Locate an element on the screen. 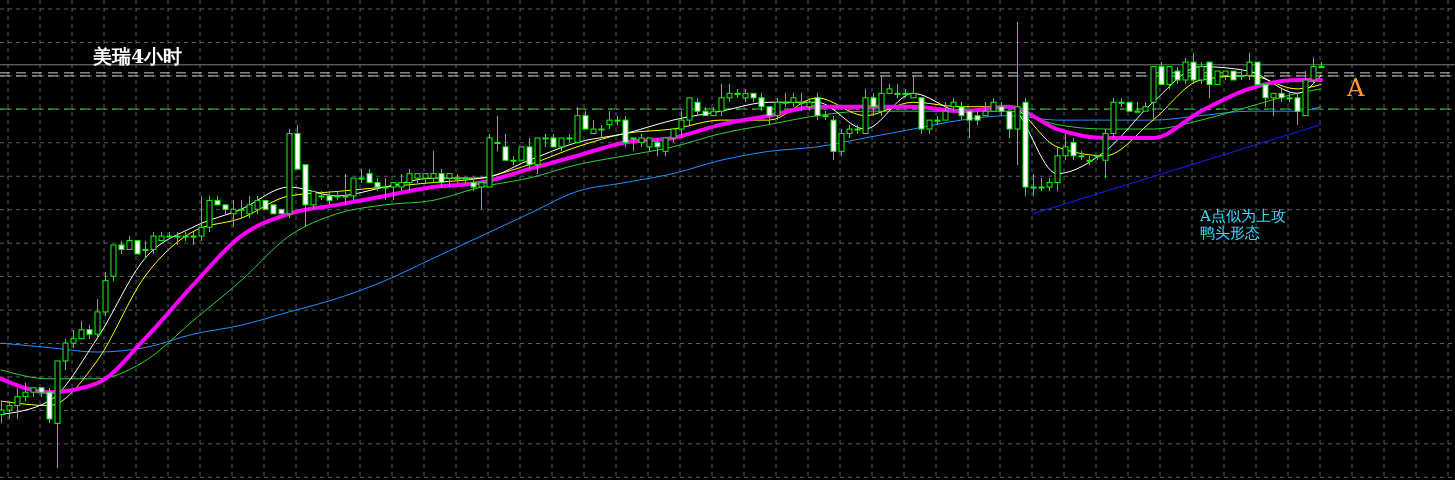  annotation: A点似为上攻鸭头形态 is located at coordinates (1242, 225).